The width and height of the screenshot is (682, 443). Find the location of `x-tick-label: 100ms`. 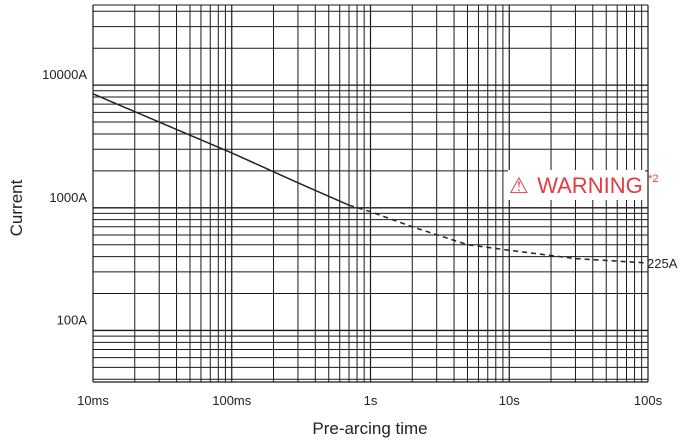

x-tick-label: 100ms is located at coordinates (232, 400).